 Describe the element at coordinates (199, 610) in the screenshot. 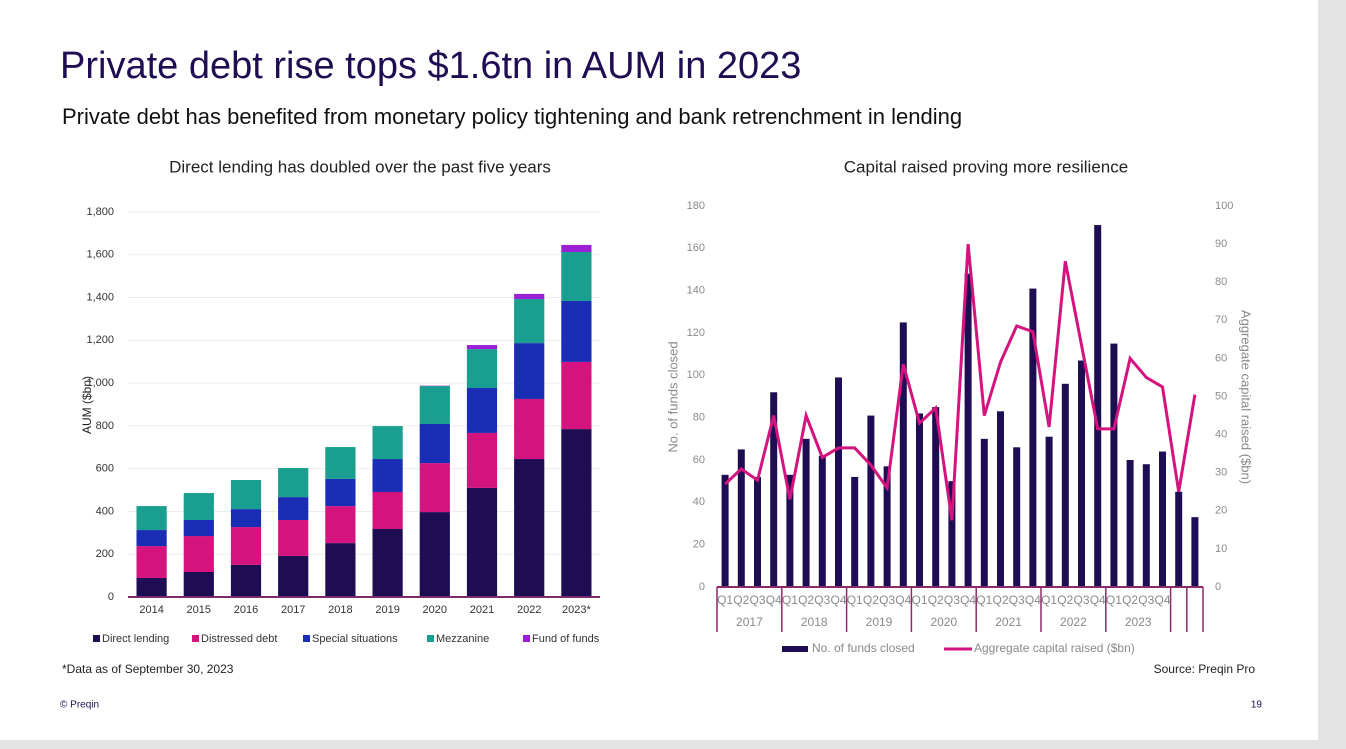

I see `x-tick-label: 2015` at that location.